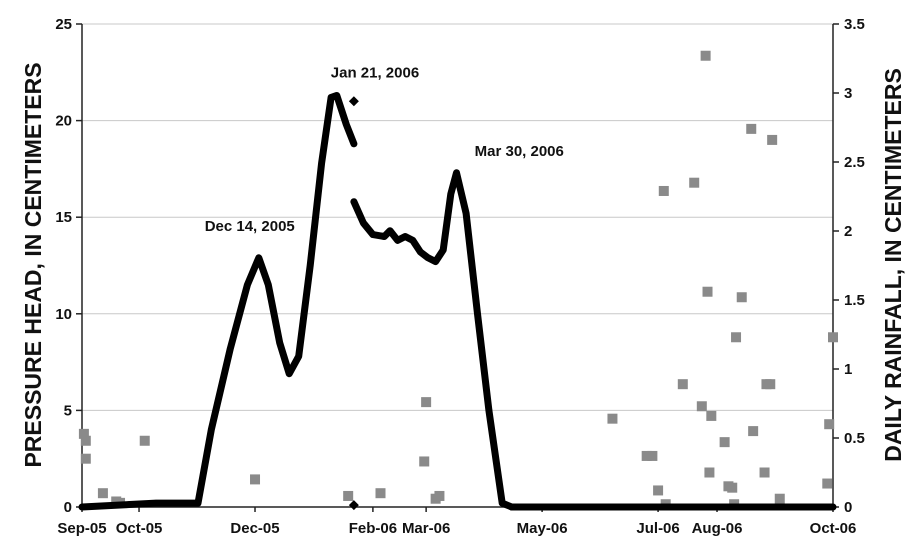 Image resolution: width=912 pixels, height=544 pixels. Describe the element at coordinates (81, 528) in the screenshot. I see `x-tick-label: Sep-05` at that location.